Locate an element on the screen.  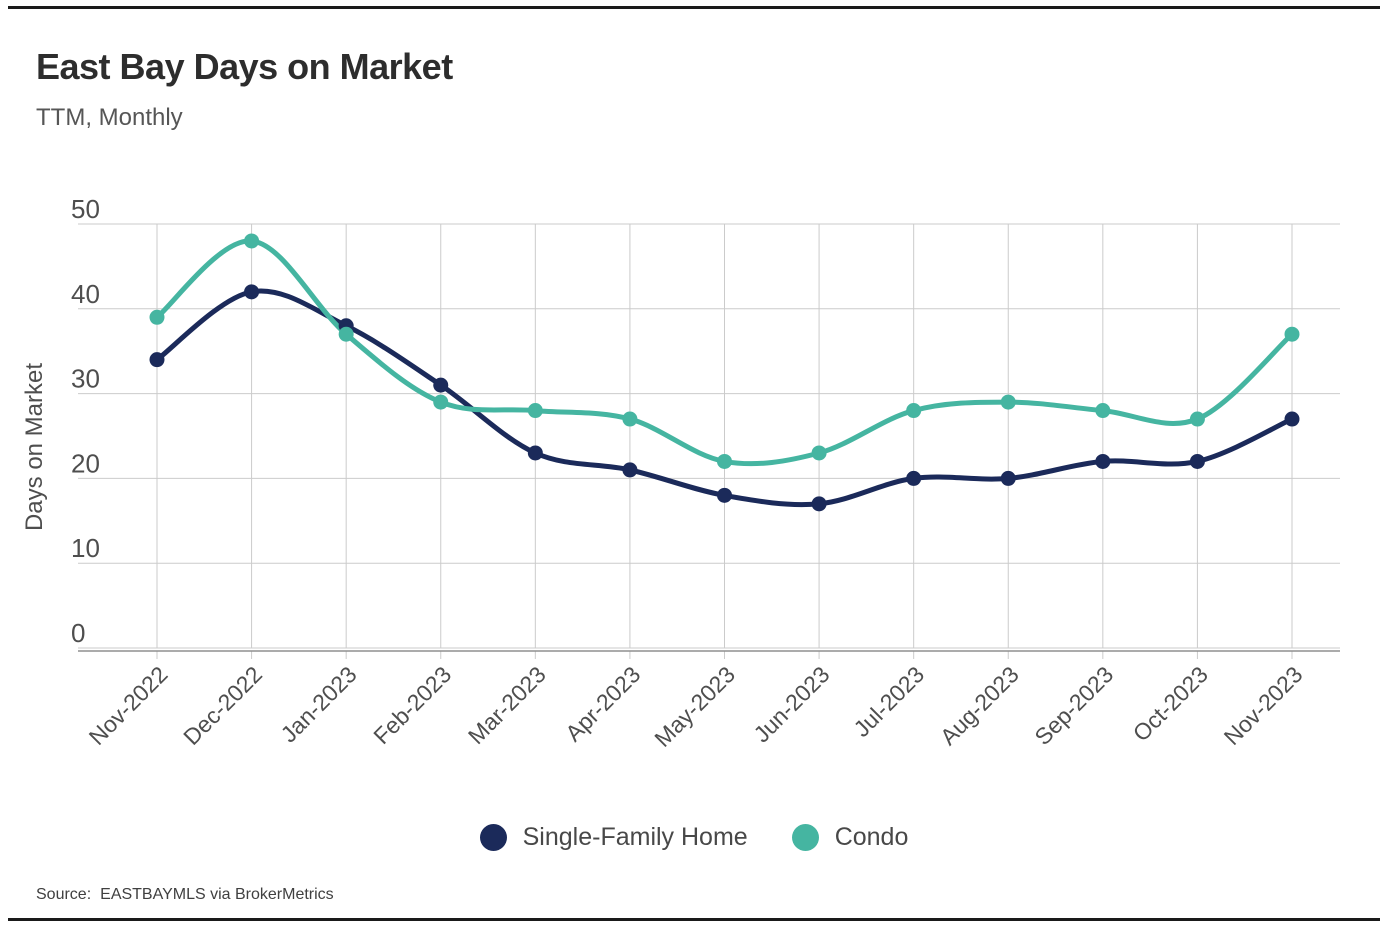
chart-legend: Single-Family Home Condo is located at coordinates (694, 837).